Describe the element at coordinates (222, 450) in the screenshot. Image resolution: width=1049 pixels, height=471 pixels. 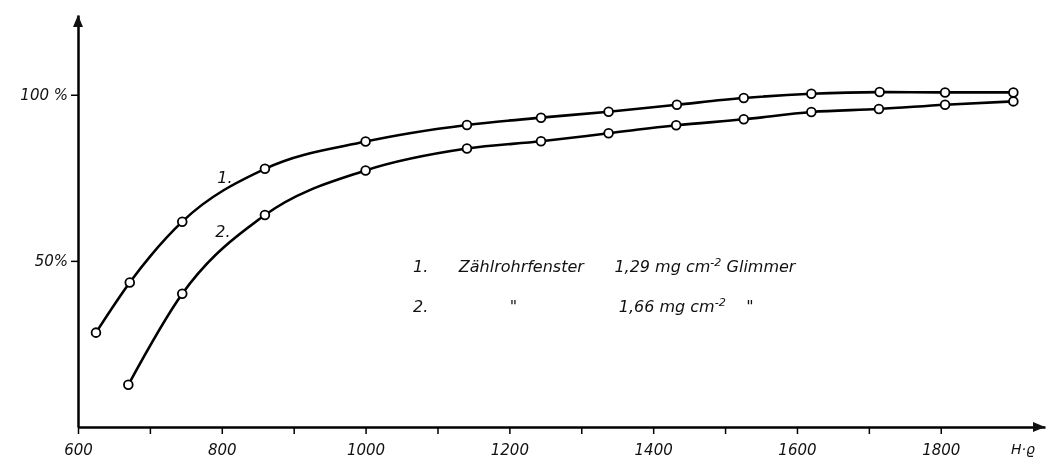
I see `x-tick-label: 800` at that location.